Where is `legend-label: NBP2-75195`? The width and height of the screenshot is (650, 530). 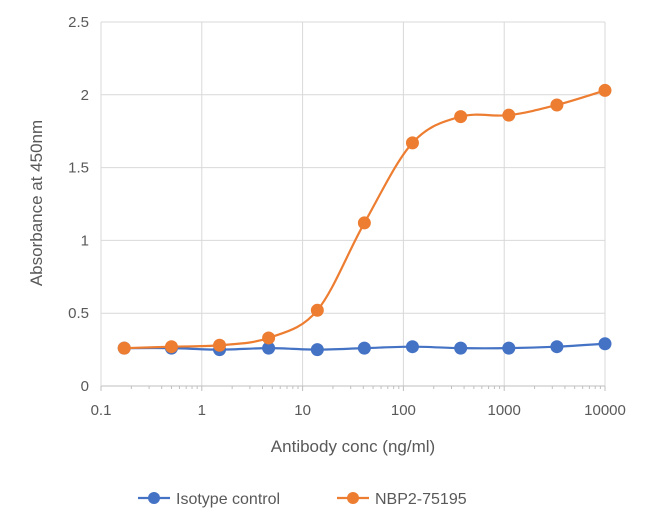 legend-label: NBP2-75195 is located at coordinates (421, 499).